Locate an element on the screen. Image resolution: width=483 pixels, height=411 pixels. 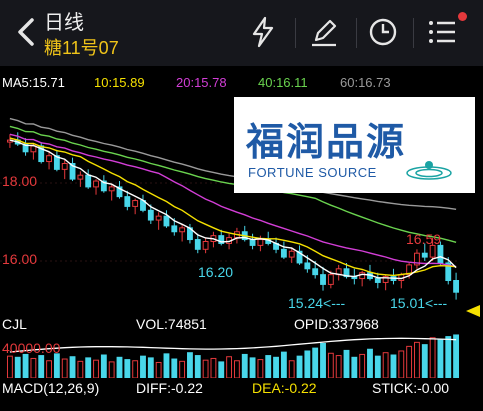
back-chevron-icon is located at coordinates (26, 32).